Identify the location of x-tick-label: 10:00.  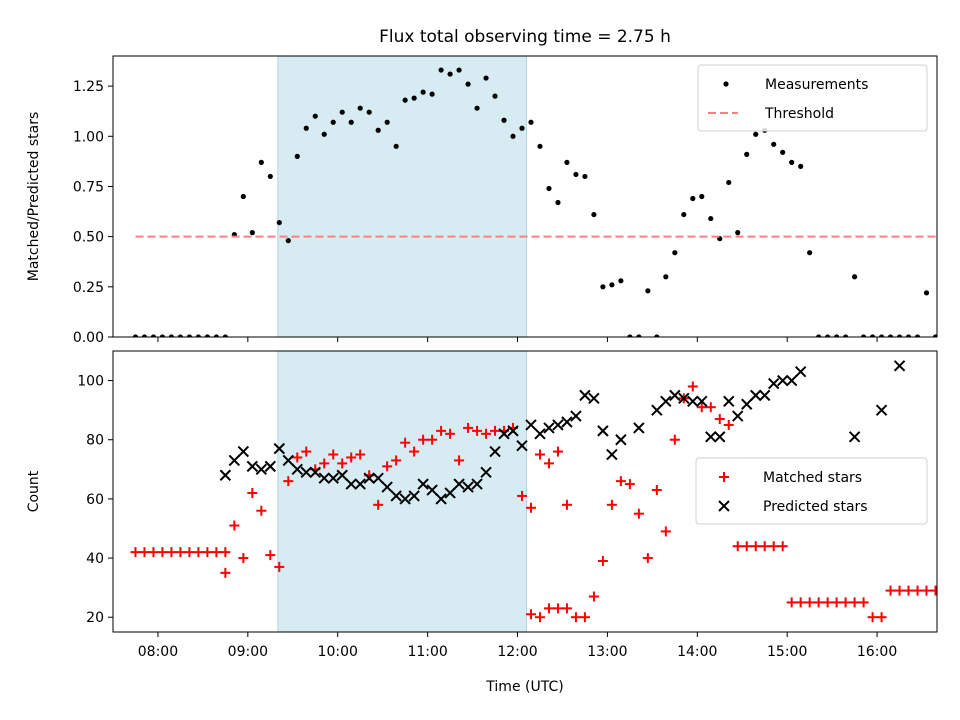
(338, 652).